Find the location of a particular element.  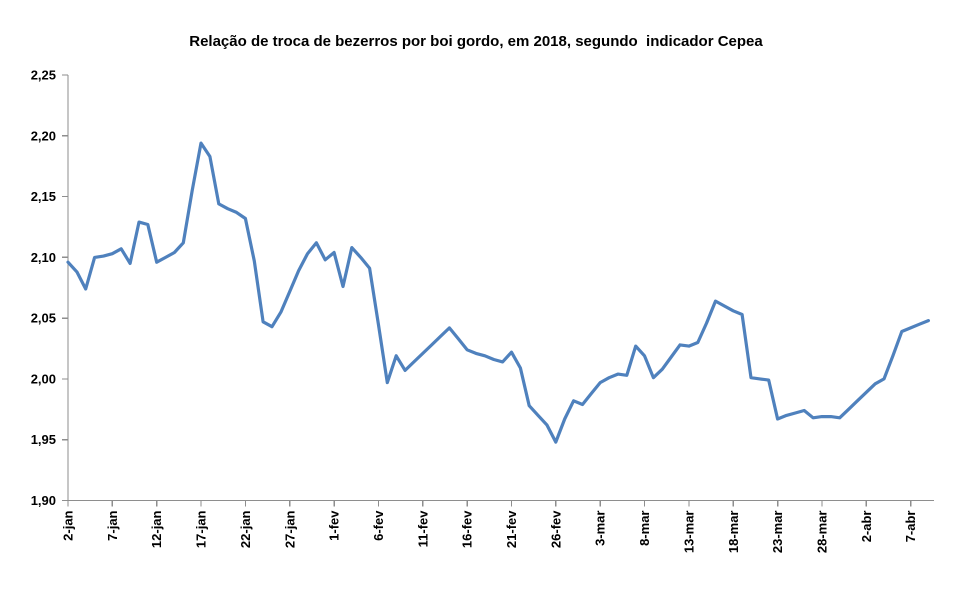

y-tick-label: 2,15 is located at coordinates (43, 196).